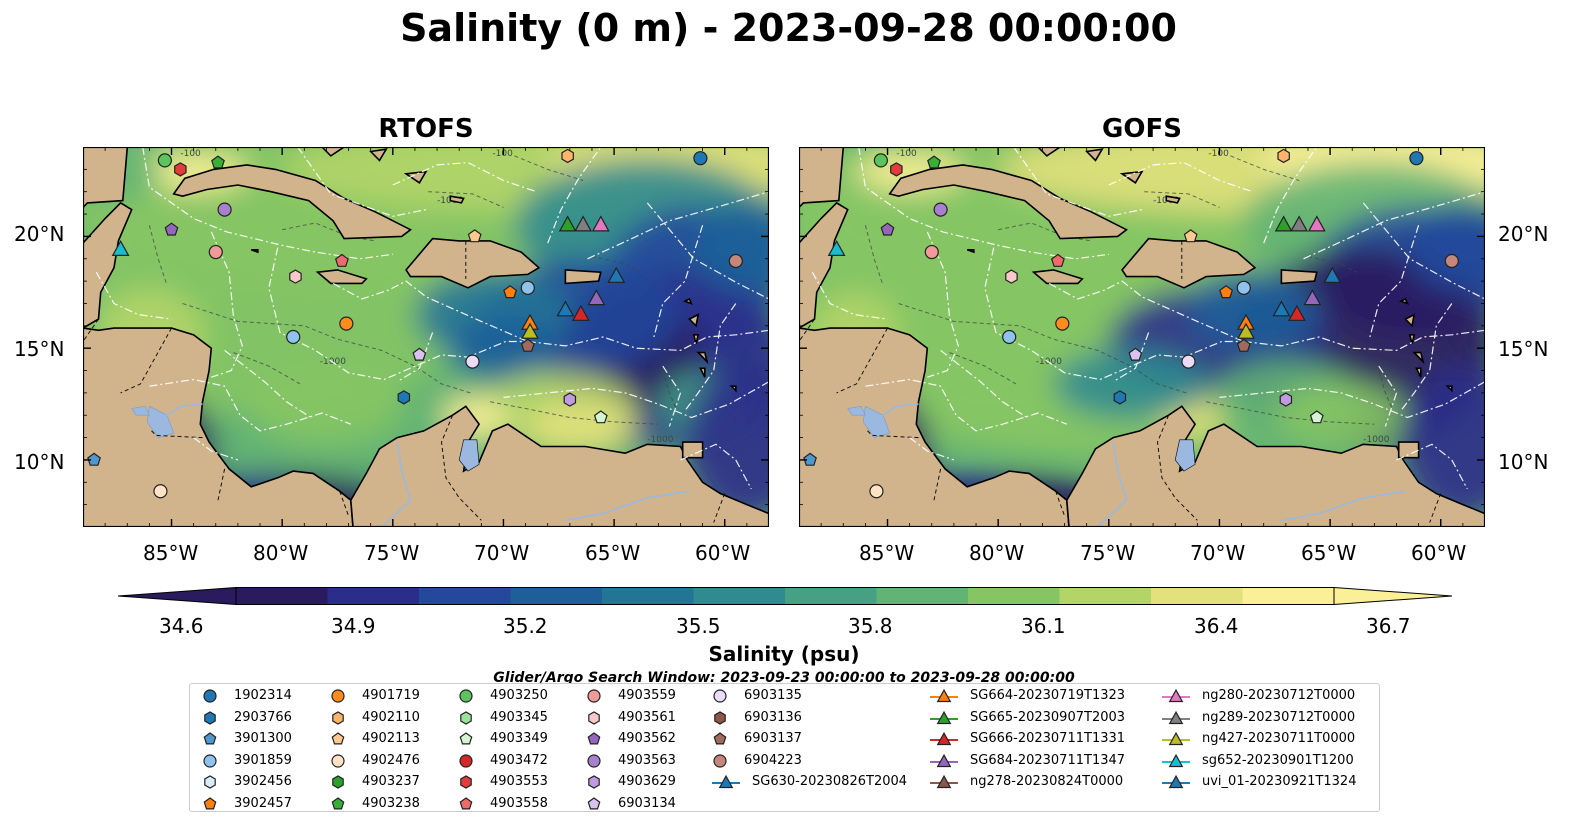  What do you see at coordinates (391, 760) in the screenshot?
I see `legend-label: 4902476` at bounding box center [391, 760].